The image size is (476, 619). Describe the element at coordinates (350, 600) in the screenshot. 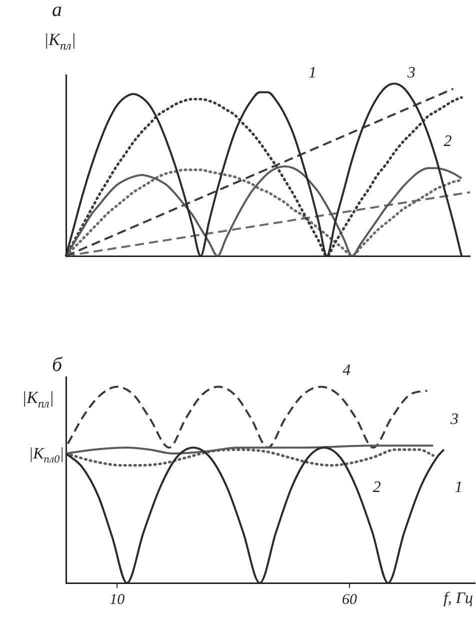

I see `x-tick-label: 60` at that location.